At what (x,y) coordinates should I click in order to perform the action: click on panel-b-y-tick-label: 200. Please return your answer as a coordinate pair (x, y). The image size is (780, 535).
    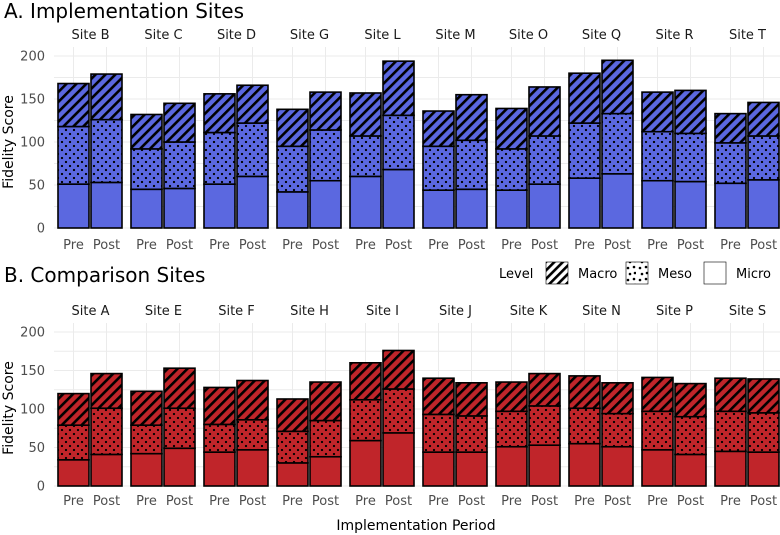
    Looking at the image, I should click on (32, 333).